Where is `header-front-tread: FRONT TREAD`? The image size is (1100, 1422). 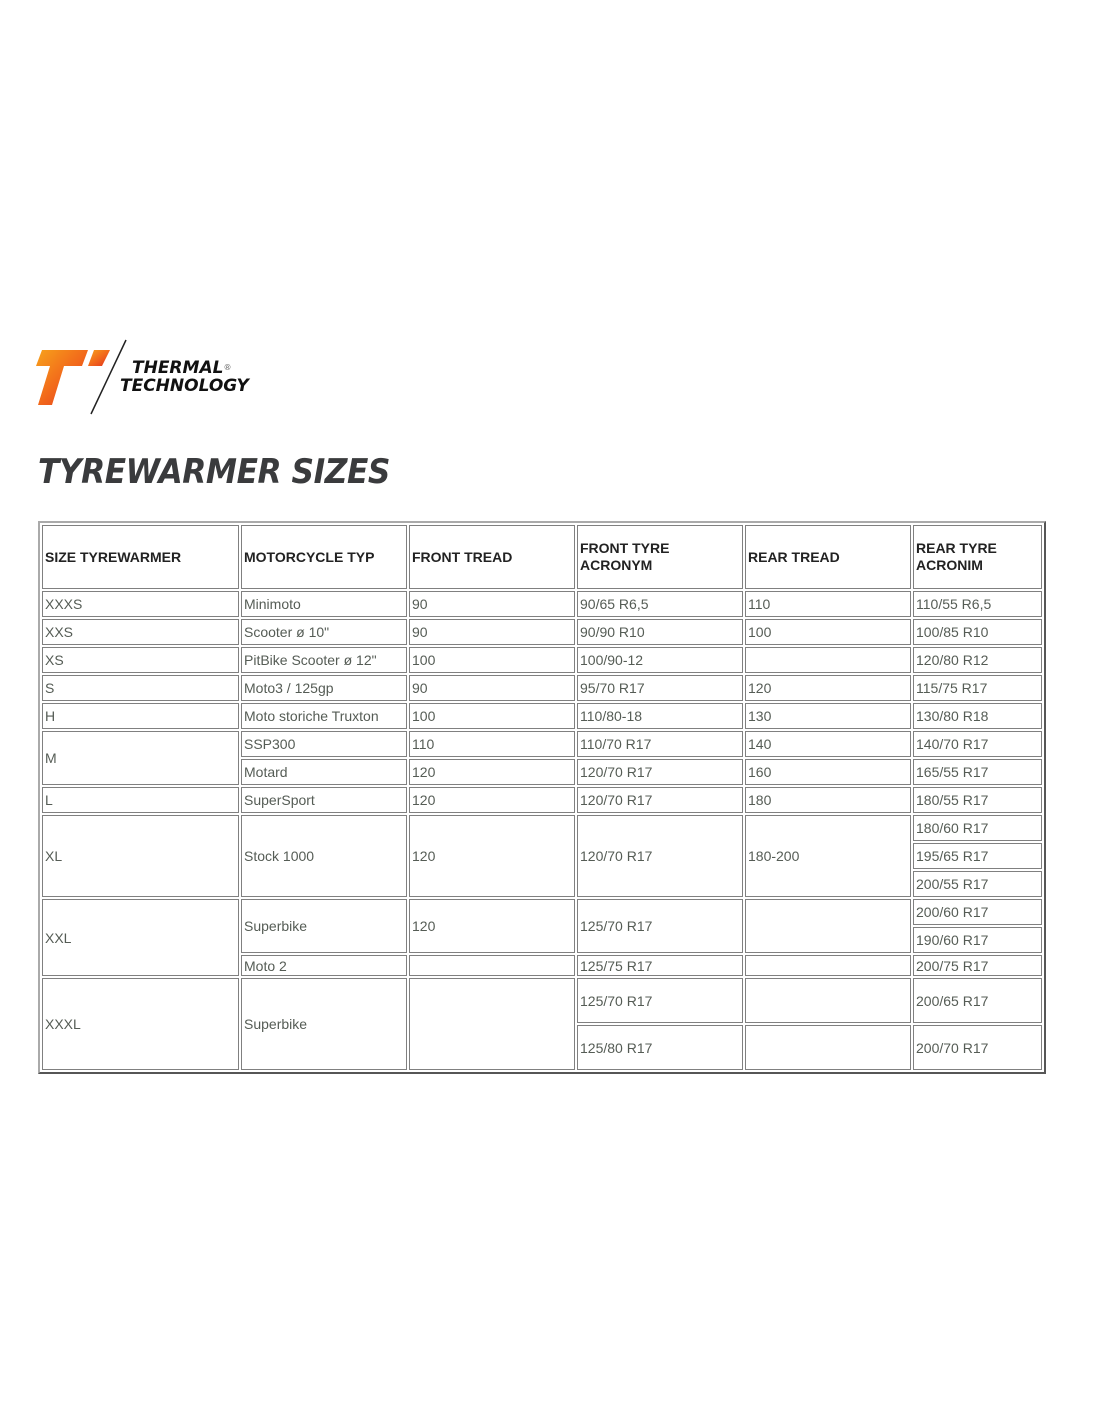
header-front-tread: FRONT TREAD is located at coordinates (492, 557).